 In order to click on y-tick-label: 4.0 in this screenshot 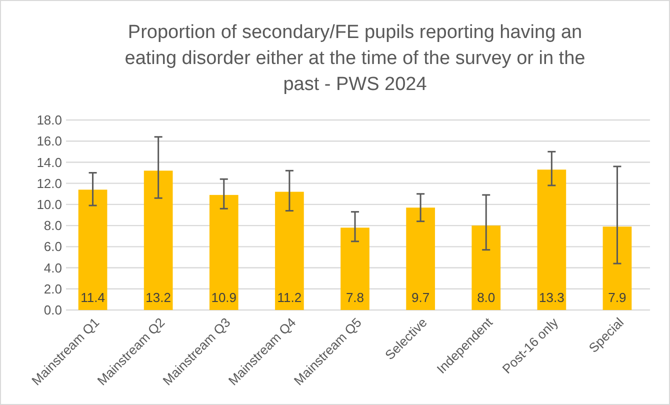, I will do `click(53, 268)`.